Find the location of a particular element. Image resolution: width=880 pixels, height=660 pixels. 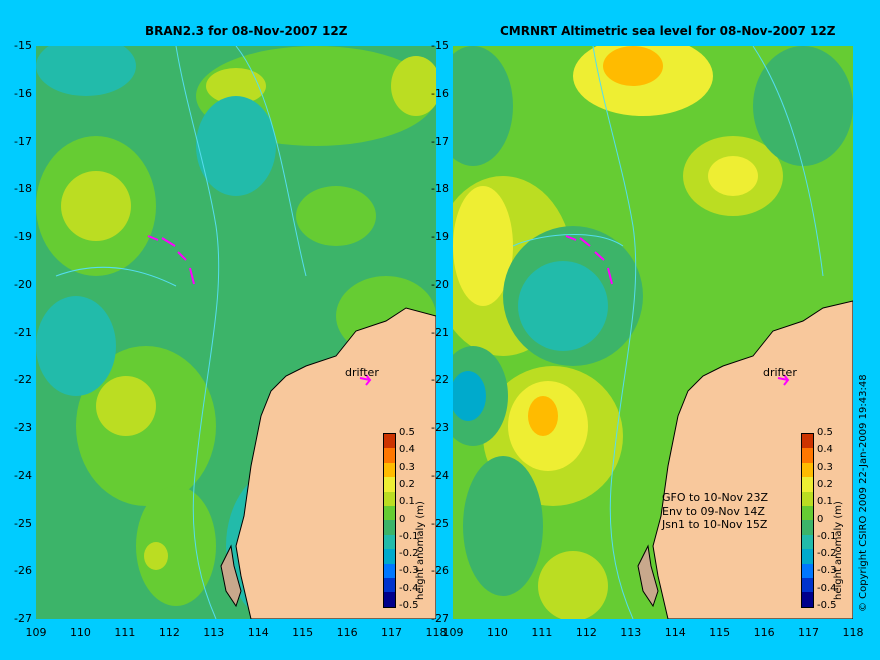

right-colorbar is located at coordinates (807, 520).